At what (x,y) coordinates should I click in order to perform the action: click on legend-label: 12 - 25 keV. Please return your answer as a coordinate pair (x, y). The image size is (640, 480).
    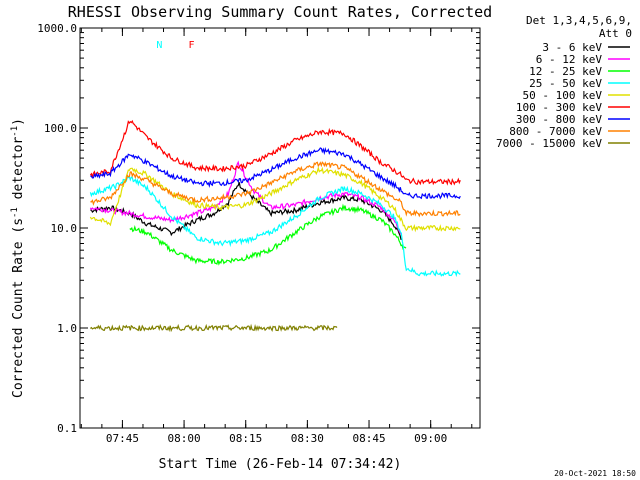
    Looking at the image, I should click on (565, 71).